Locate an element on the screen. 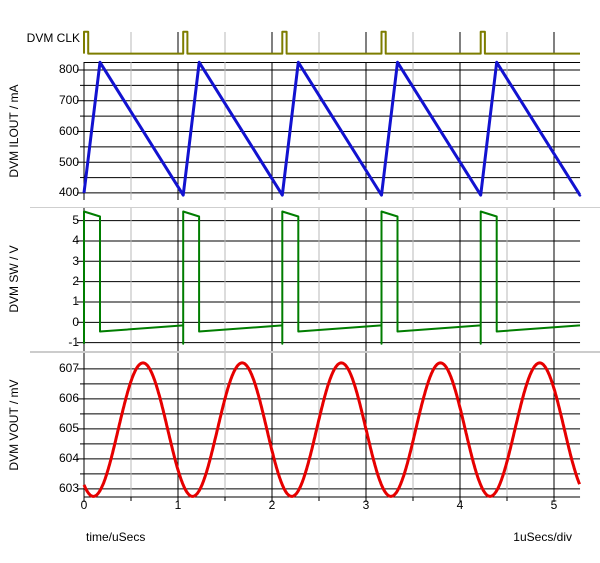  y-tick-label: -1 is located at coordinates (73, 342).